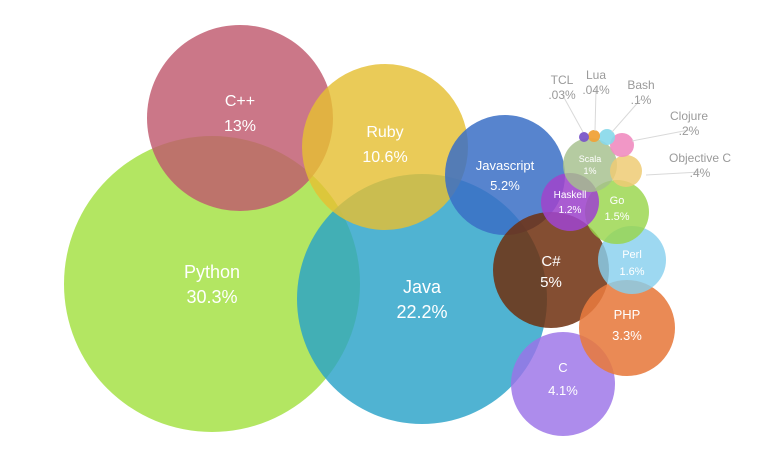 The height and width of the screenshot is (451, 764). What do you see at coordinates (570, 210) in the screenshot?
I see `bubble-value-haskell: 1.2%` at bounding box center [570, 210].